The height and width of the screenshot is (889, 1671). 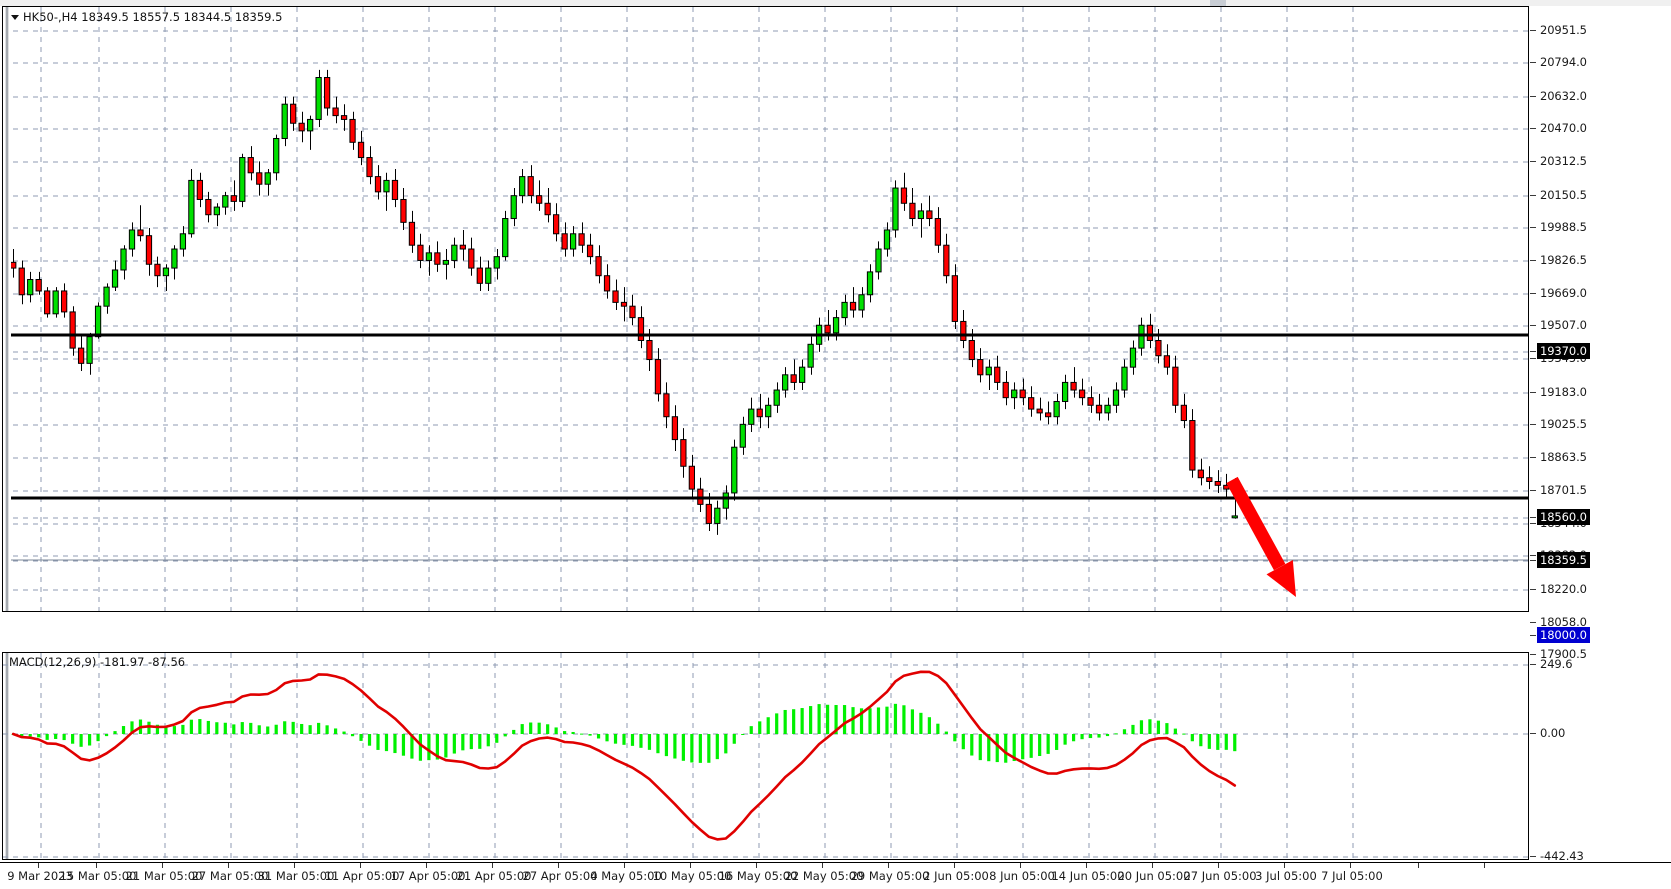 I want to click on price-label: 20312.5, so click(x=1563, y=161).